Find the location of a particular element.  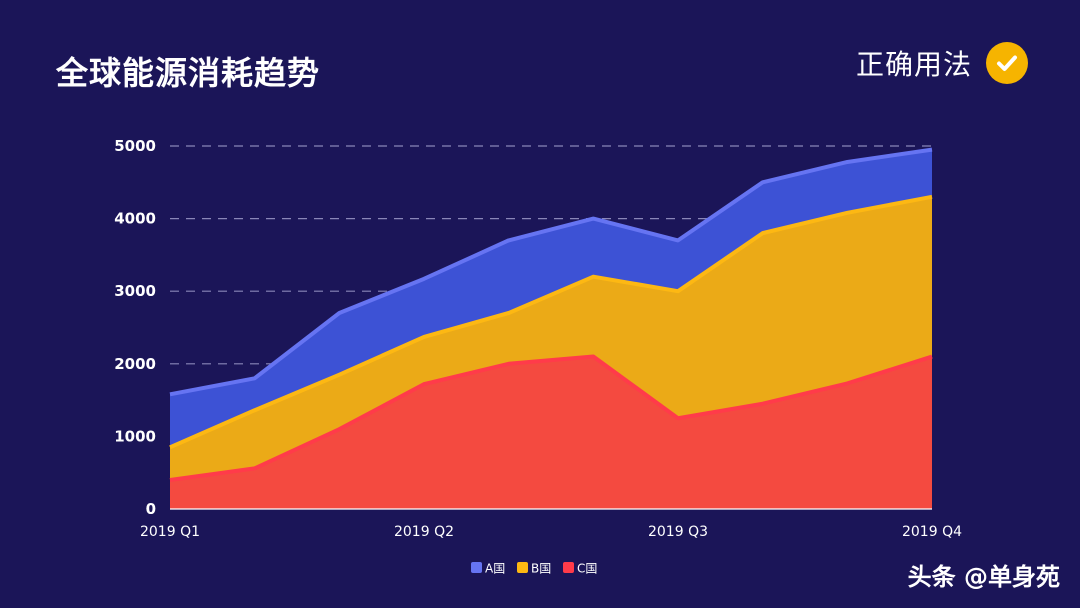

badge-label: 正确用法 is located at coordinates (913, 64).